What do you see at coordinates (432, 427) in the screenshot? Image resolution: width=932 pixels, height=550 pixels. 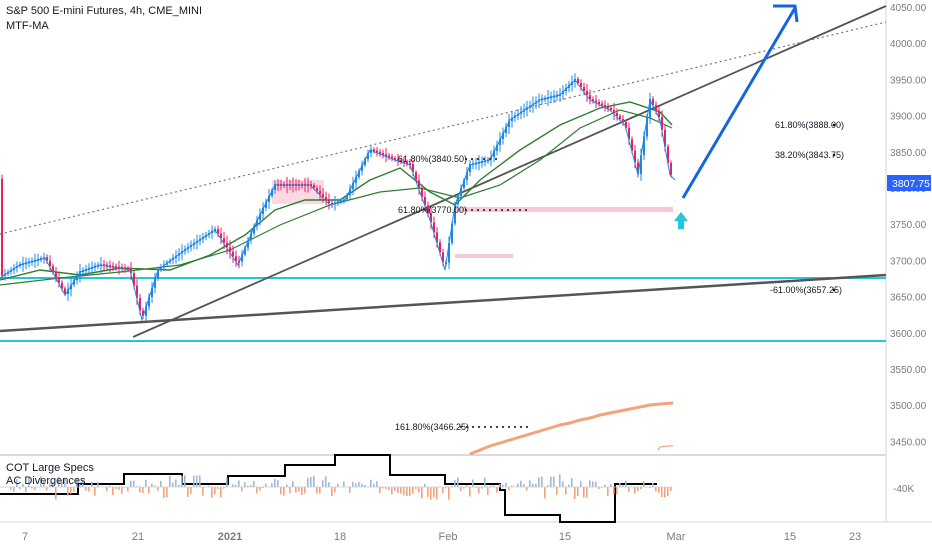 I see `fib-label-left-low: 161.80%(3466.25)` at bounding box center [432, 427].